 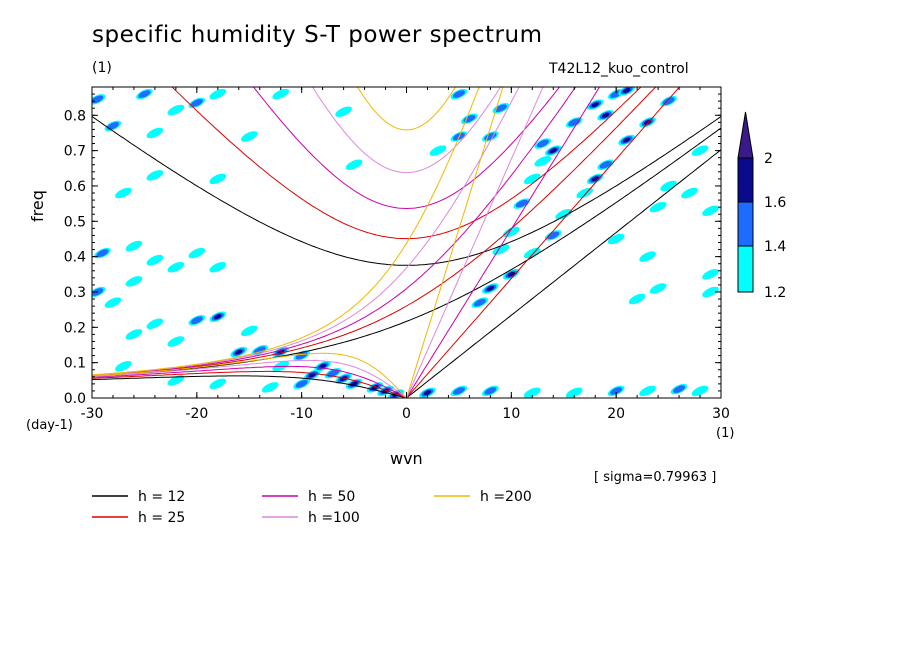 I want to click on colorbar-segment, so click(x=745, y=224).